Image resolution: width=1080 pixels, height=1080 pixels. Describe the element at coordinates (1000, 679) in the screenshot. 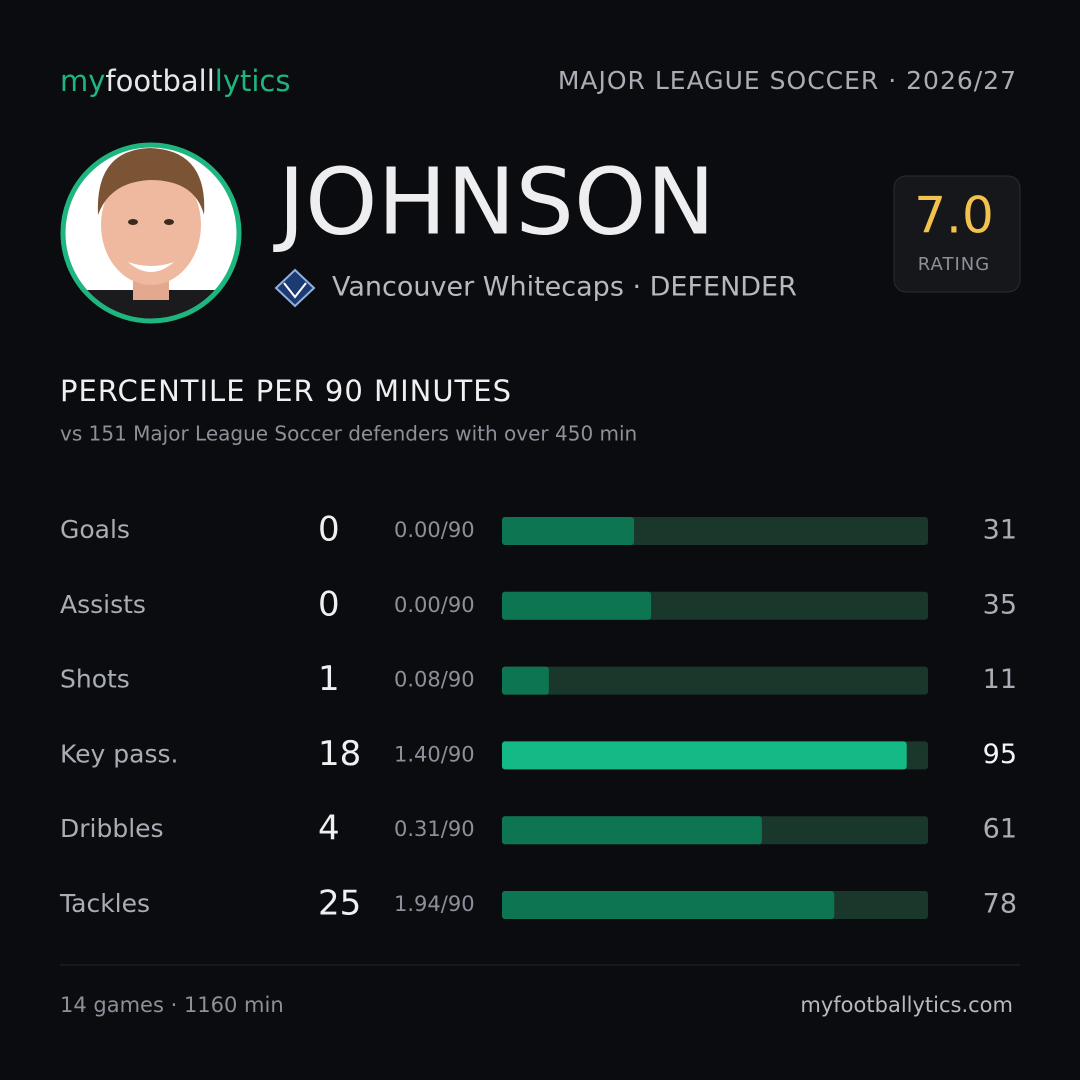

I see `percentile-label: 11` at that location.